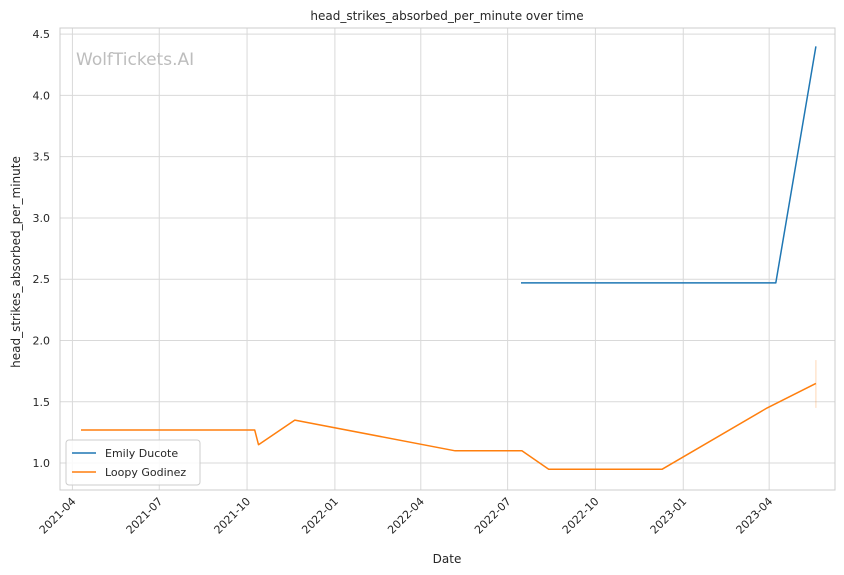 This screenshot has height=575, width=844. Describe the element at coordinates (145, 472) in the screenshot. I see `legend-label-loopy-godinez: Loopy Godinez` at that location.